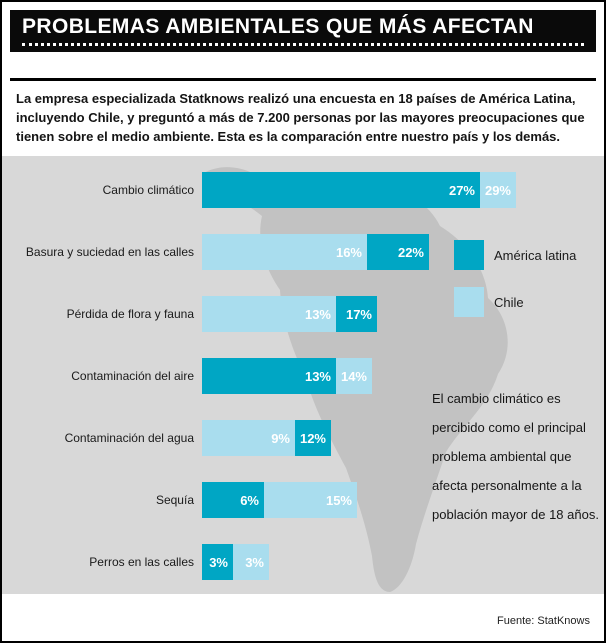  I want to click on america-latina-swatch, so click(469, 255).